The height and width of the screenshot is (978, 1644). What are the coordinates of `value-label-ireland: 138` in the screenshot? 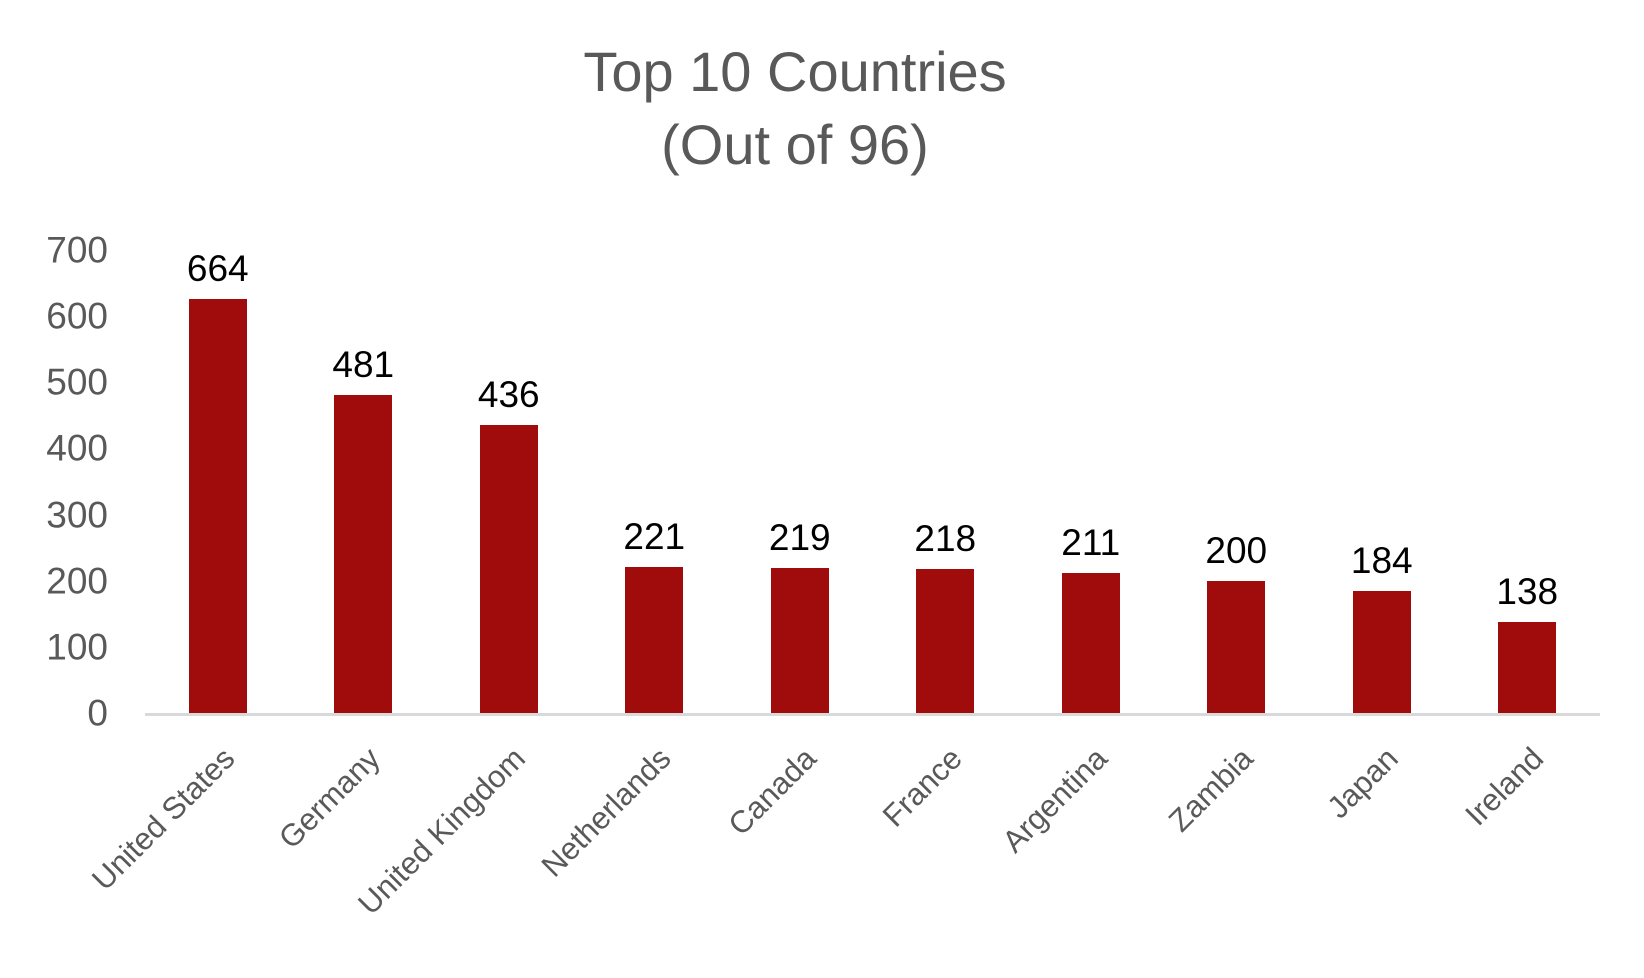 It's located at (1527, 591).